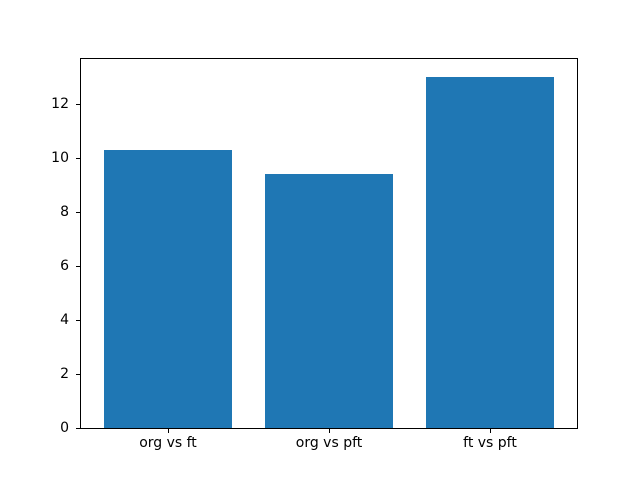  I want to click on y-tick-label: 4, so click(64, 319).